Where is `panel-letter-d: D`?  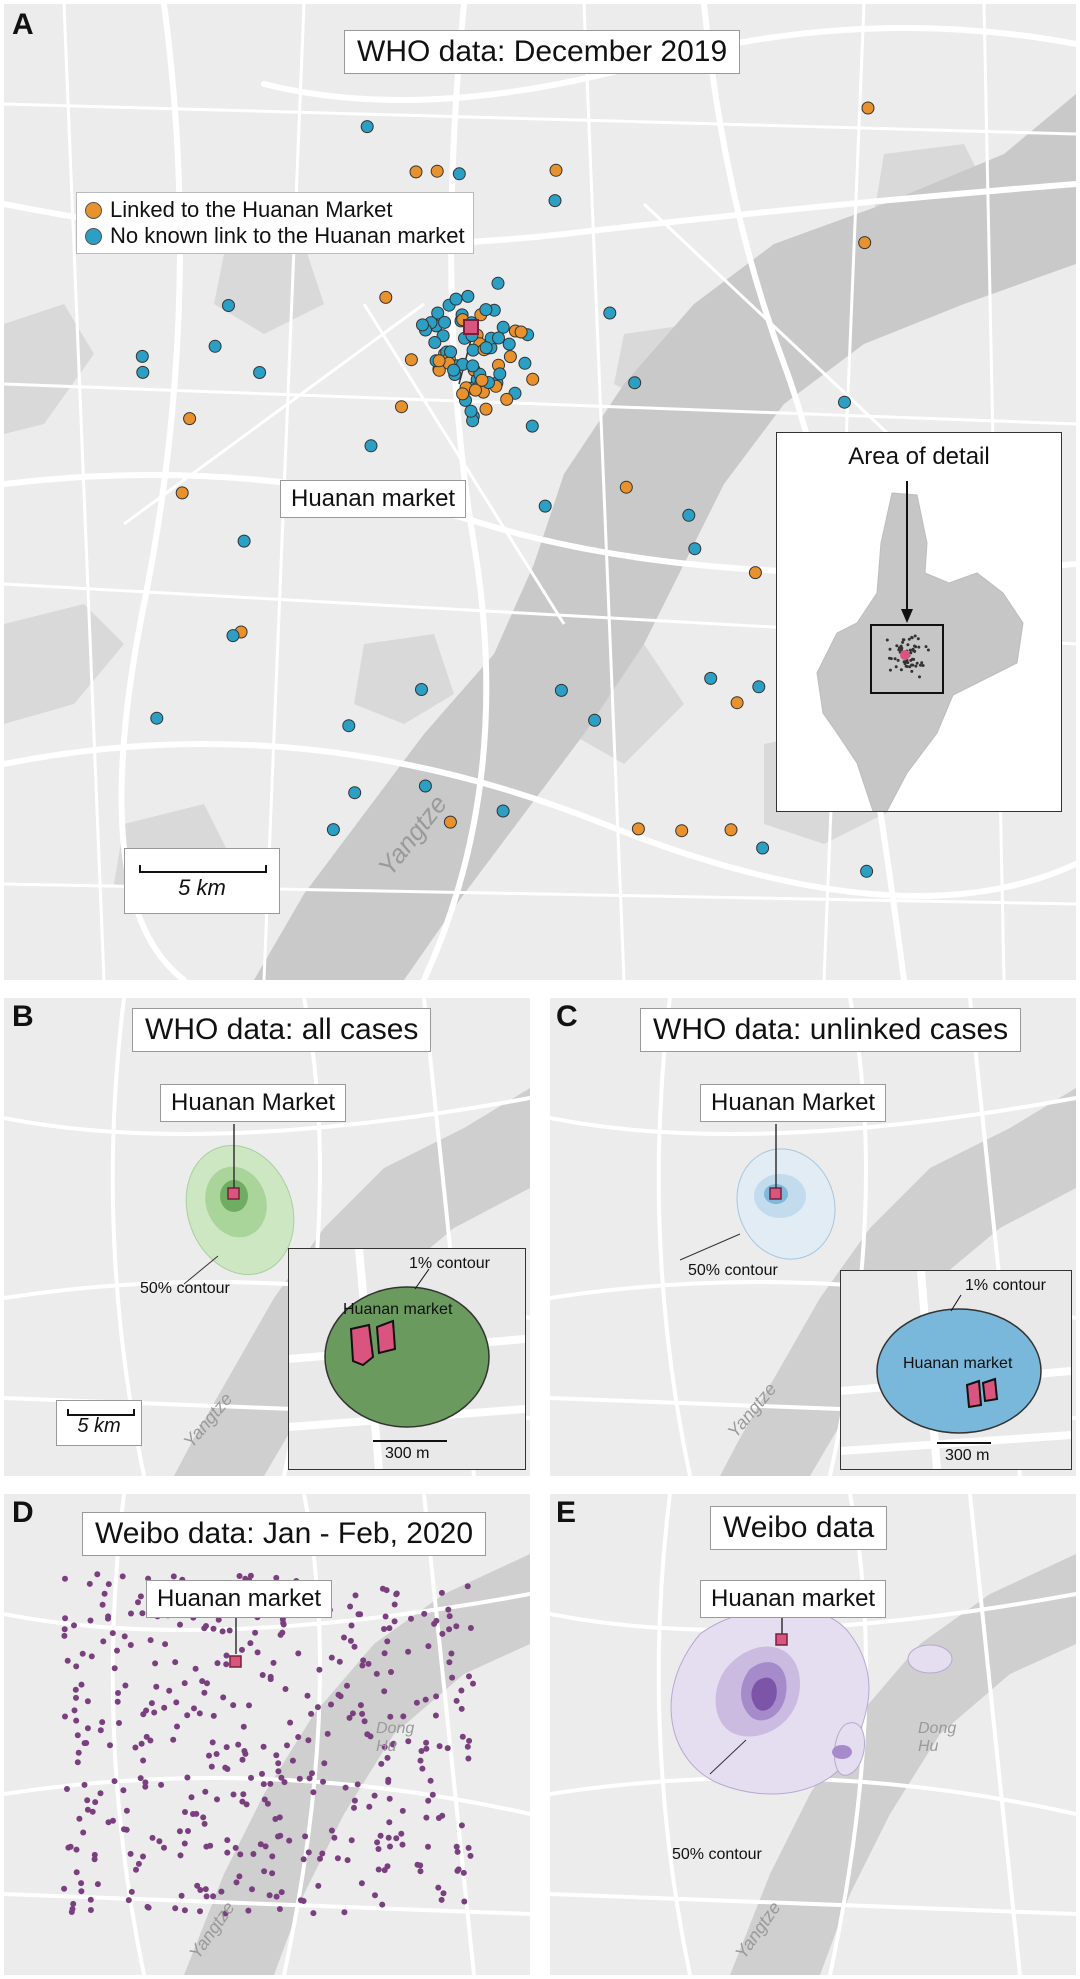 panel-letter-d: D is located at coordinates (23, 1512).